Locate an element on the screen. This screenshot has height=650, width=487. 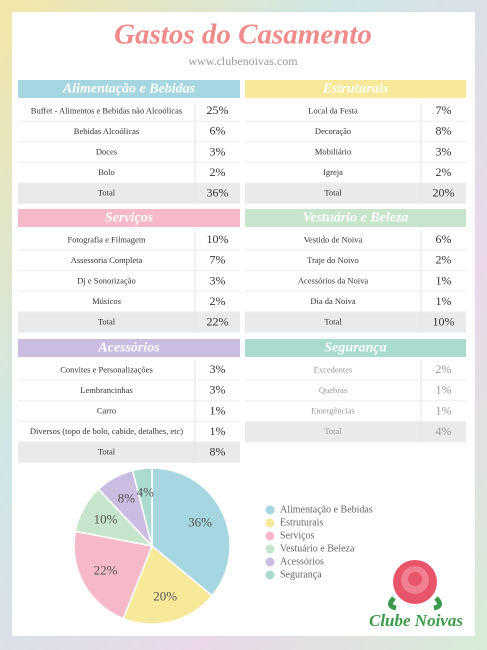
item-label: Convites e Personalizações is located at coordinates (106, 369).